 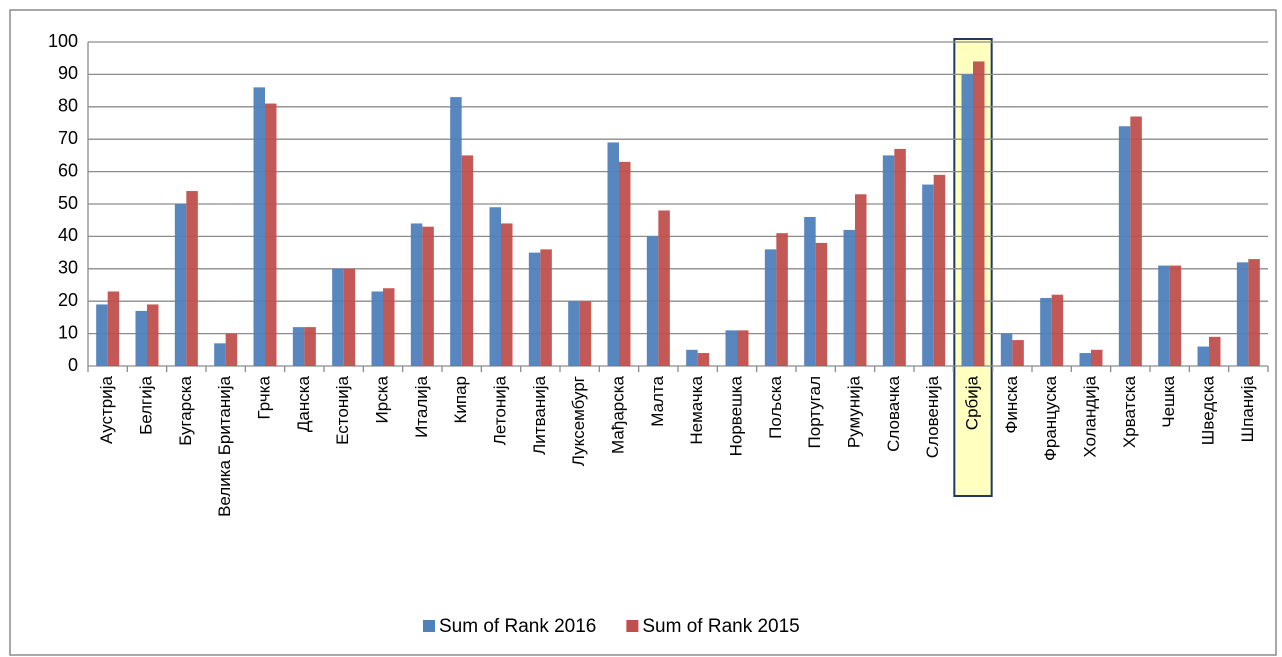 I want to click on x-tick-label: Луксембург, so click(x=578, y=421).